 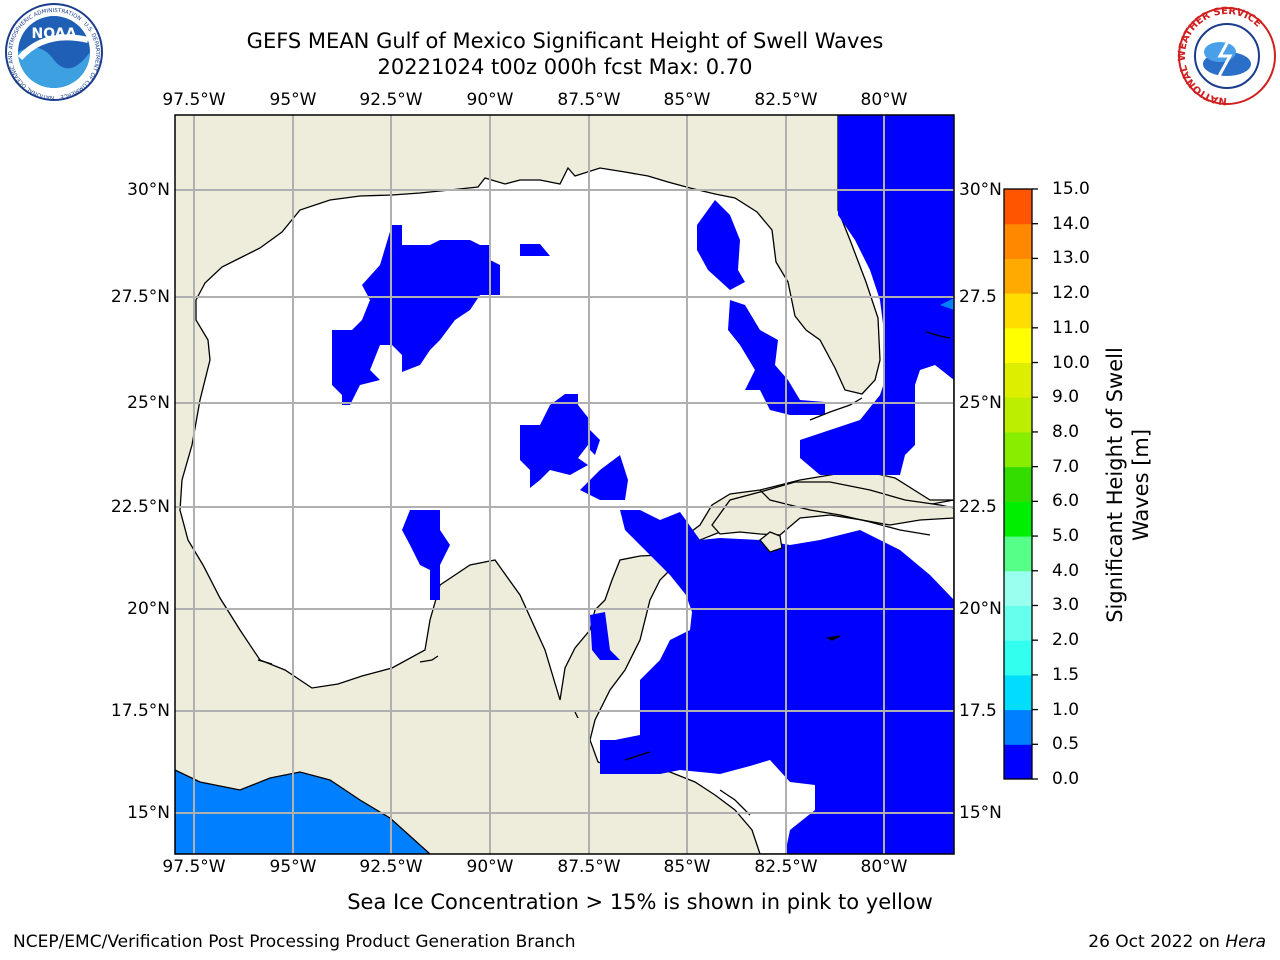 What do you see at coordinates (1066, 779) in the screenshot?
I see `colorbar-tick-label: 0.0` at bounding box center [1066, 779].